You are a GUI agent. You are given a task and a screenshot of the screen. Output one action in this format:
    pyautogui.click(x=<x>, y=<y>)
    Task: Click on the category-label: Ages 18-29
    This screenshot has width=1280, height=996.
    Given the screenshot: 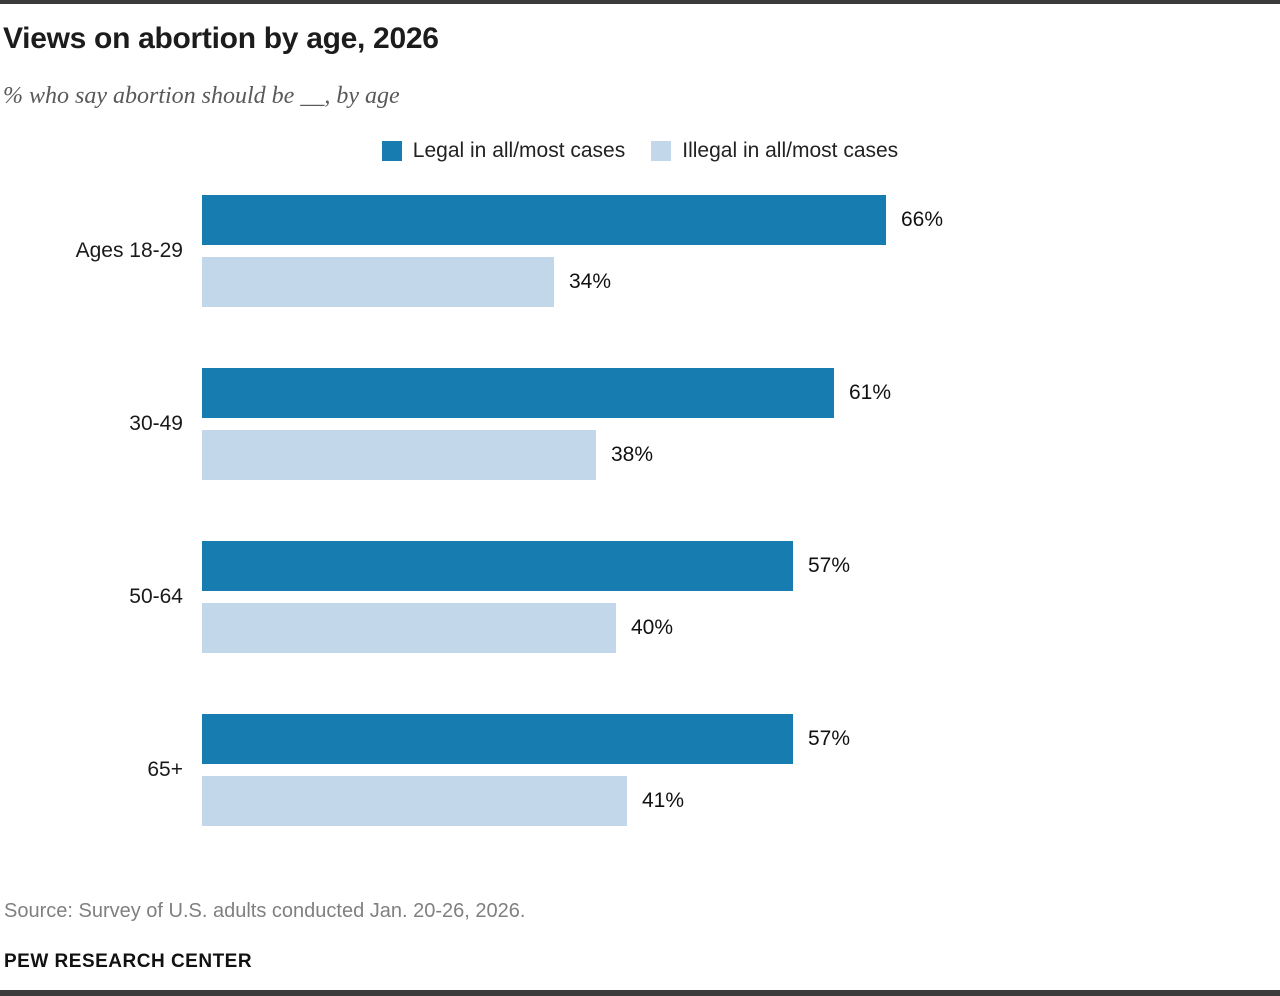 What is the action you would take?
    pyautogui.click(x=129, y=250)
    